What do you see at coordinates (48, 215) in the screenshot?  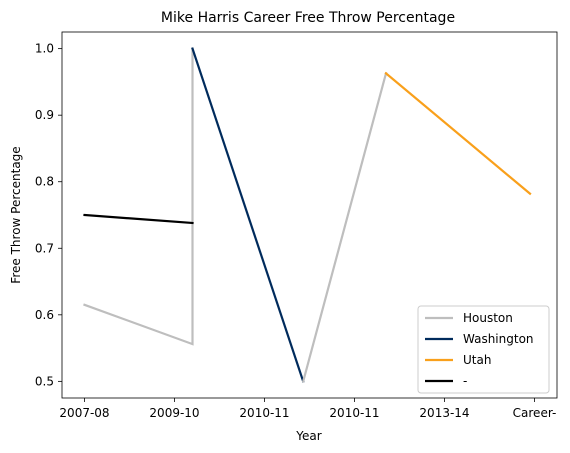 I see `y-axis-ticks: 0.5 0.6 0.7 0.8 0.9 1.0` at bounding box center [48, 215].